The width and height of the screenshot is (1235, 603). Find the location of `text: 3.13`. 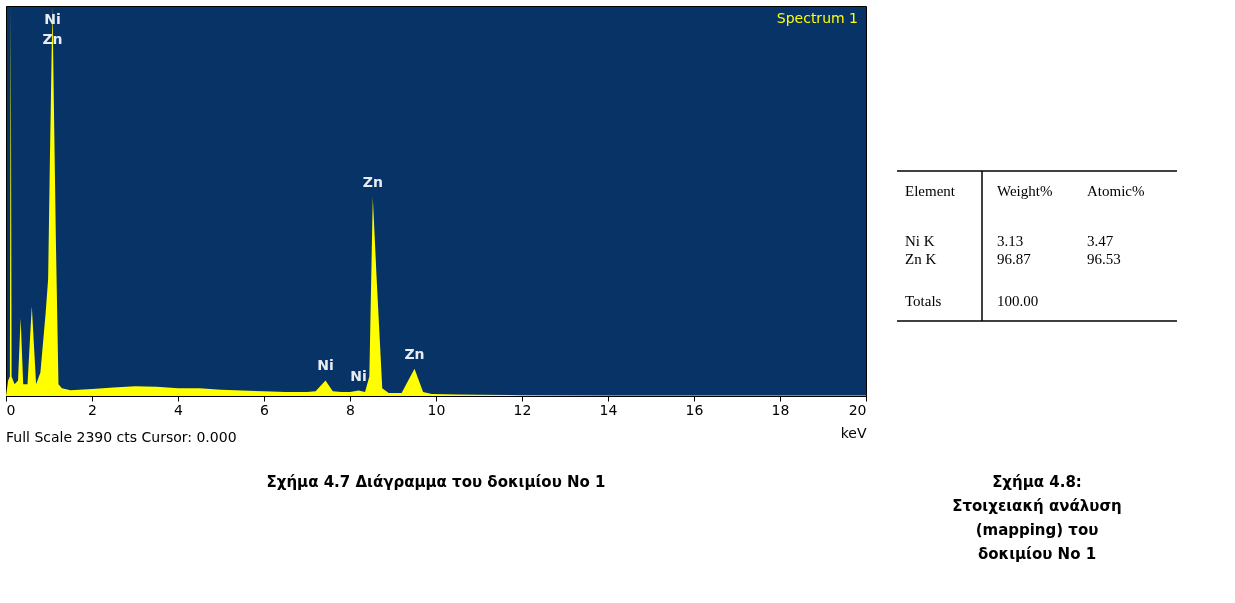

text: 3.13 is located at coordinates (1010, 241).